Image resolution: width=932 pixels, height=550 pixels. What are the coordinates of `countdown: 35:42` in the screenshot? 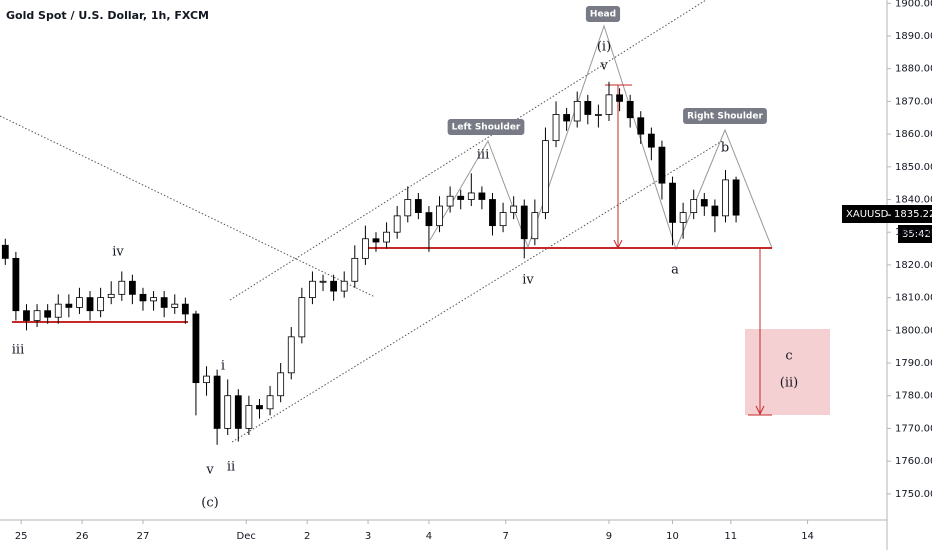 It's located at (916, 234).